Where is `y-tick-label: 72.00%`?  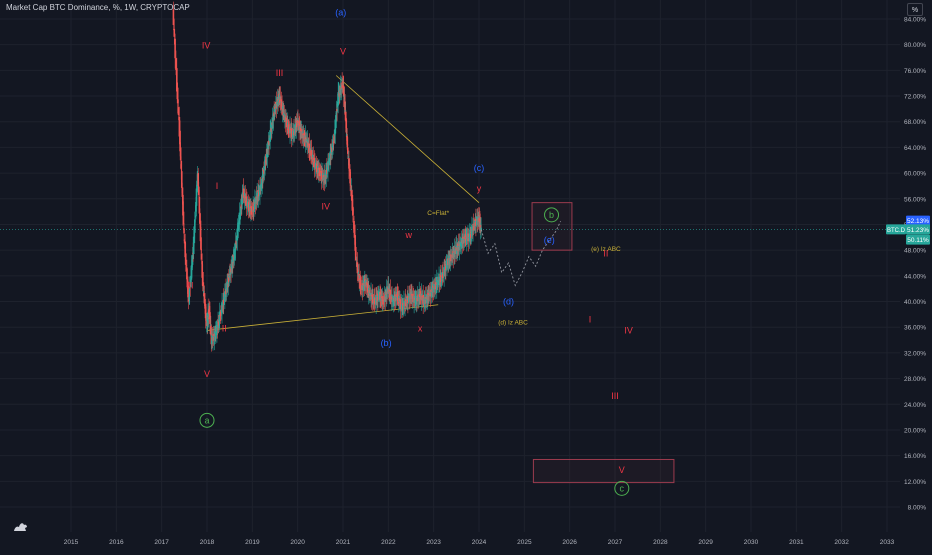 y-tick-label: 72.00% is located at coordinates (915, 97).